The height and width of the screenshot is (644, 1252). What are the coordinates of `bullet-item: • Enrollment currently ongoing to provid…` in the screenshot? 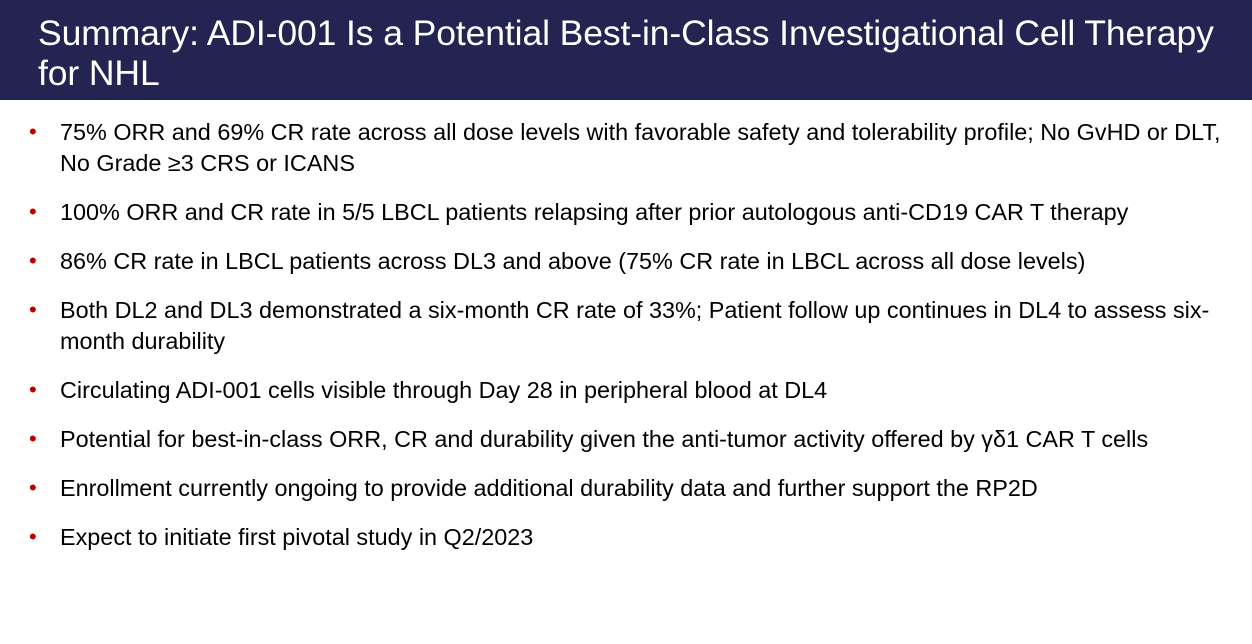 It's located at (626, 488).